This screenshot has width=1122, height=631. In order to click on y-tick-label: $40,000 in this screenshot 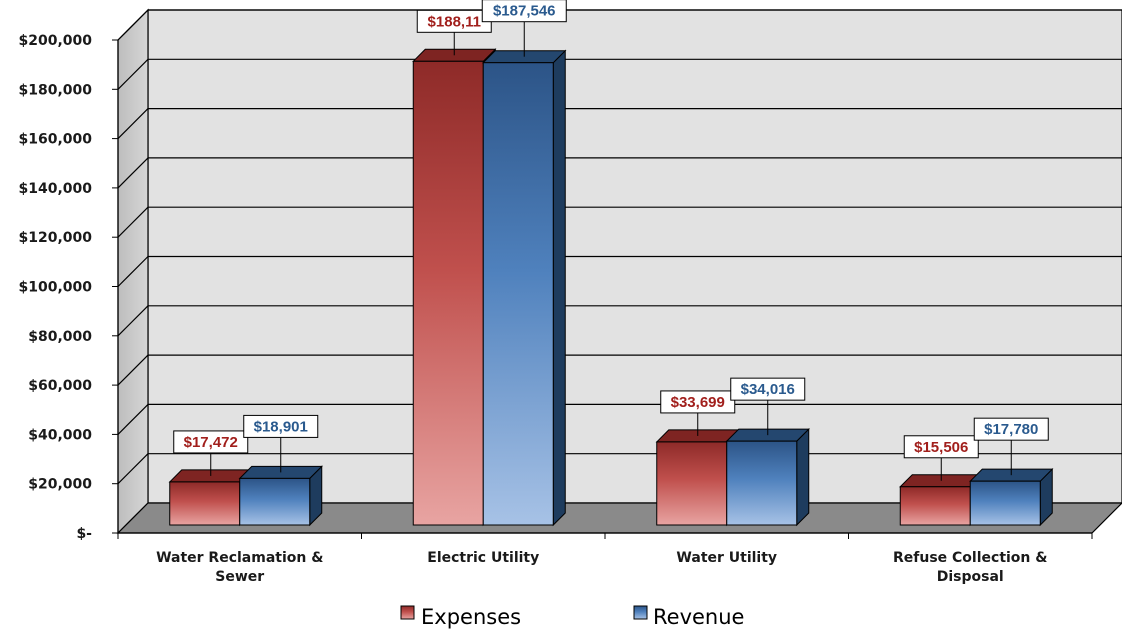, I will do `click(60, 435)`.